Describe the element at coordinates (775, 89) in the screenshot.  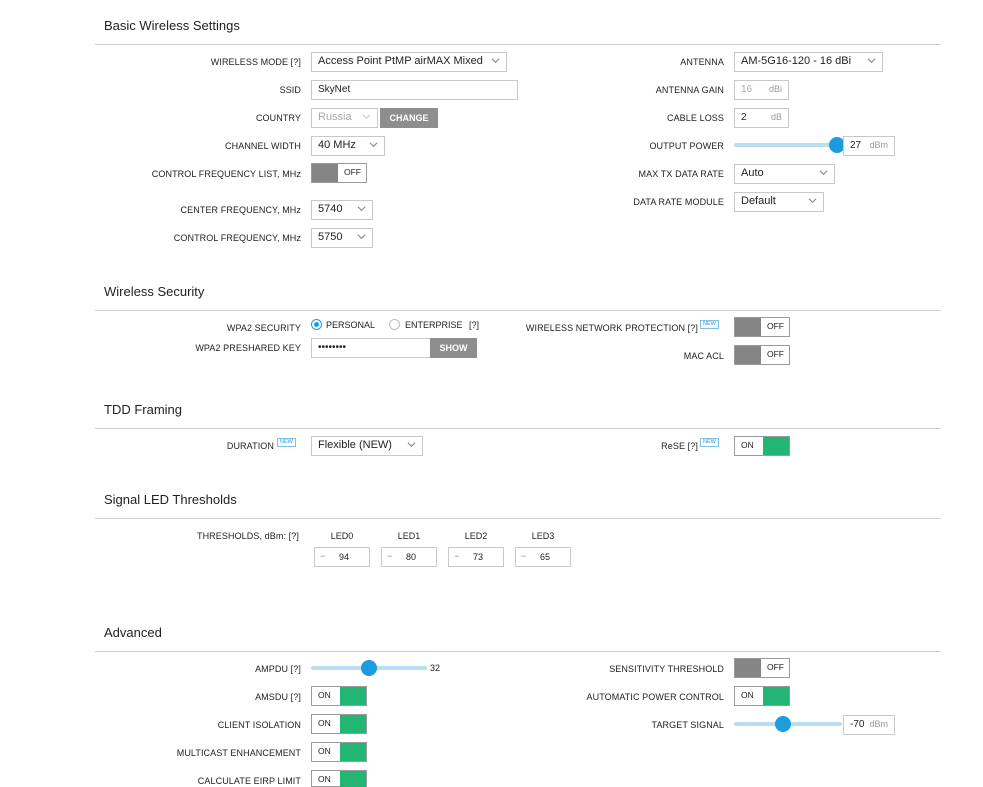
I see `antenna-gain-unit: dBi` at that location.